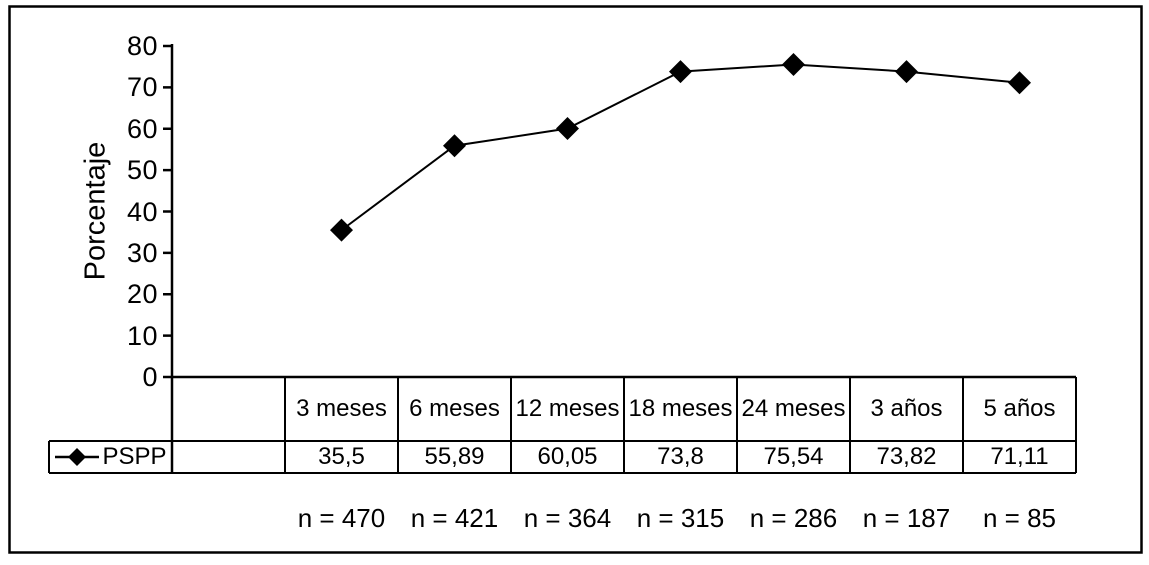 The image size is (1149, 565). Describe the element at coordinates (150, 377) in the screenshot. I see `y-axis-tick-label: 0` at that location.